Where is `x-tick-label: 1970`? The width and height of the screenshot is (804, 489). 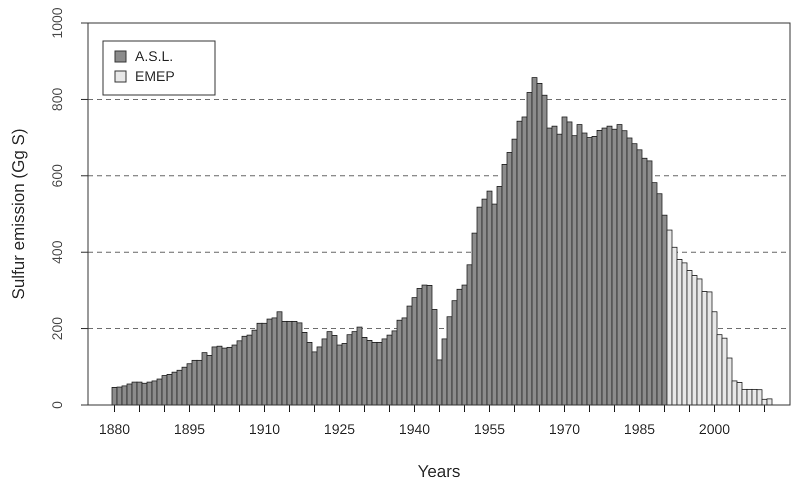
x-tick-label: 1970 is located at coordinates (564, 429).